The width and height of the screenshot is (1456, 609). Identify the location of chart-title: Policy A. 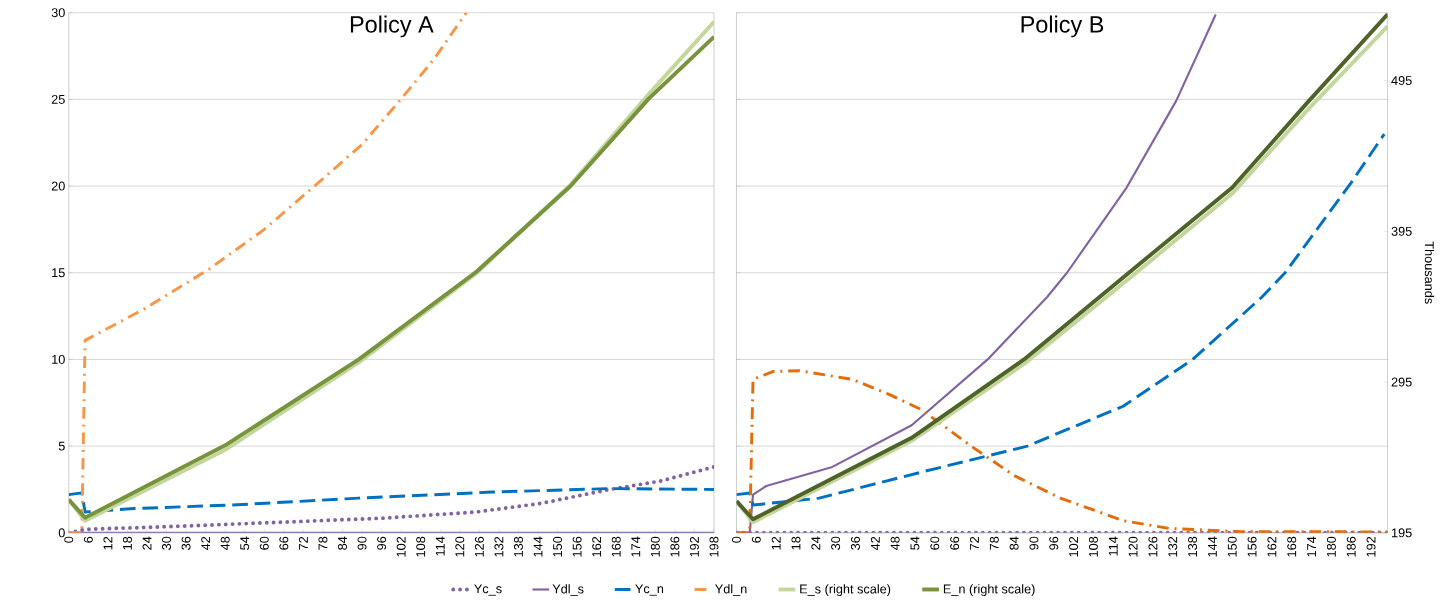
(392, 26).